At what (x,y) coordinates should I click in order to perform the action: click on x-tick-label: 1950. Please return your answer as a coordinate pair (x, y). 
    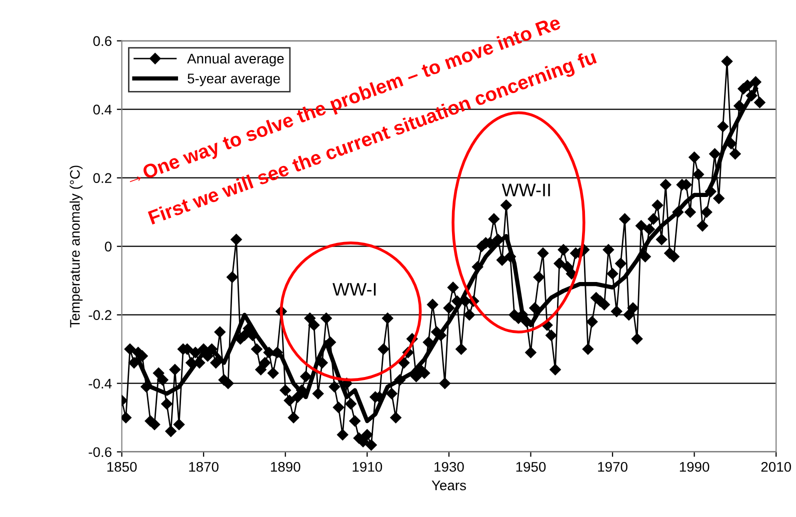
    Looking at the image, I should click on (531, 467).